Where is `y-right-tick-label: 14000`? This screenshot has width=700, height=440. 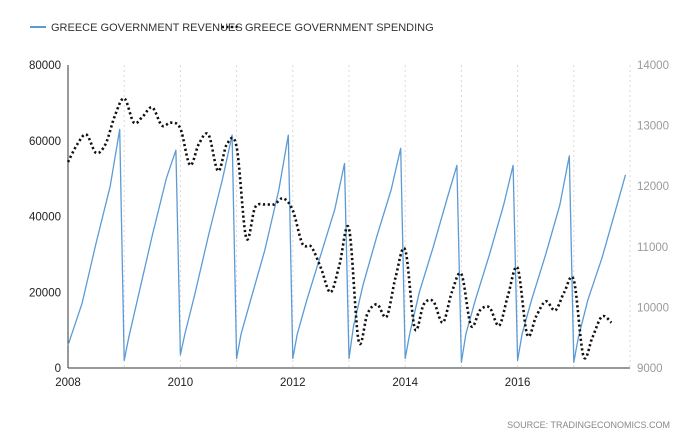 y-right-tick-label: 14000 is located at coordinates (653, 66).